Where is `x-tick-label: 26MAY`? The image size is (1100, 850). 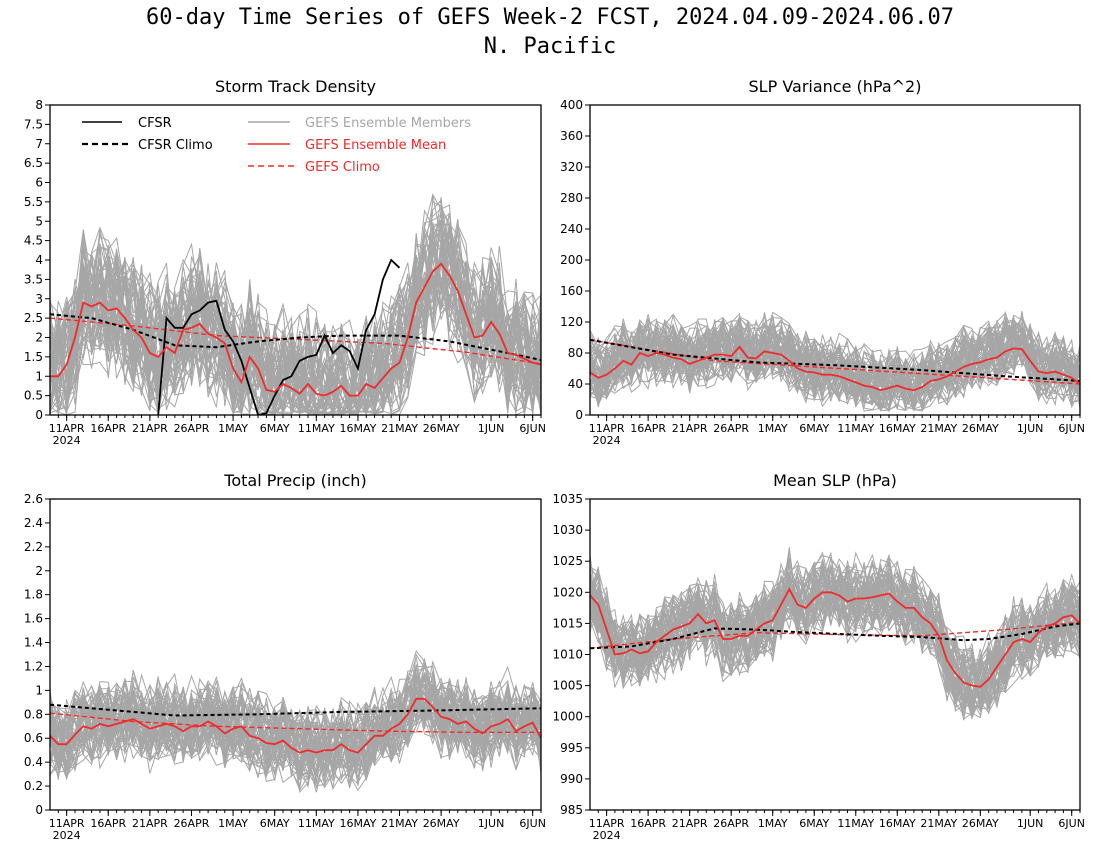 x-tick-label: 26MAY is located at coordinates (441, 823).